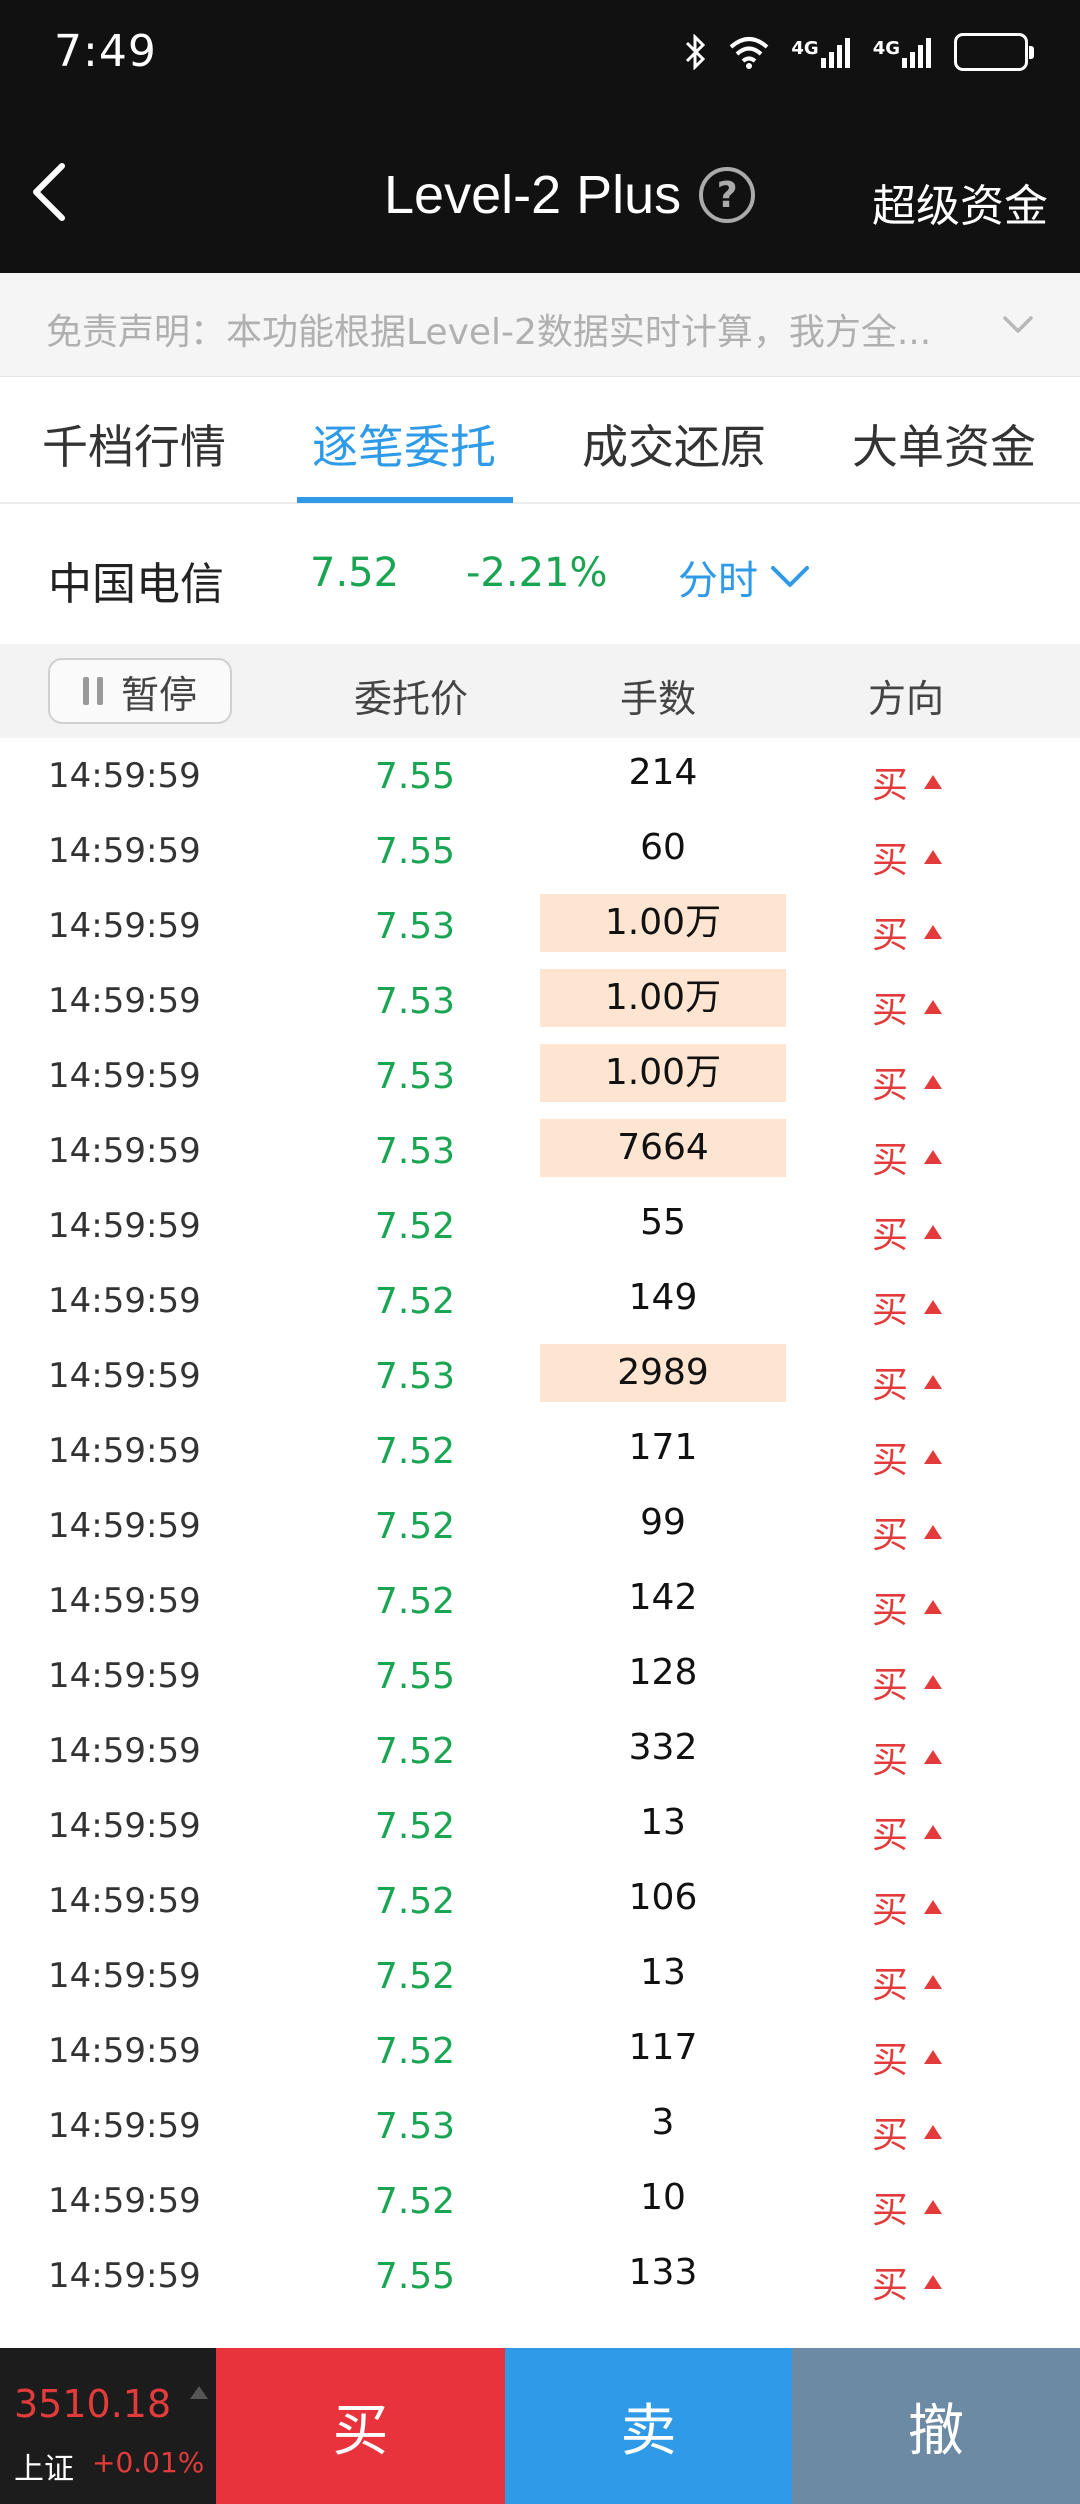 The image size is (1080, 2504). I want to click on row-volume: 117, so click(663, 2047).